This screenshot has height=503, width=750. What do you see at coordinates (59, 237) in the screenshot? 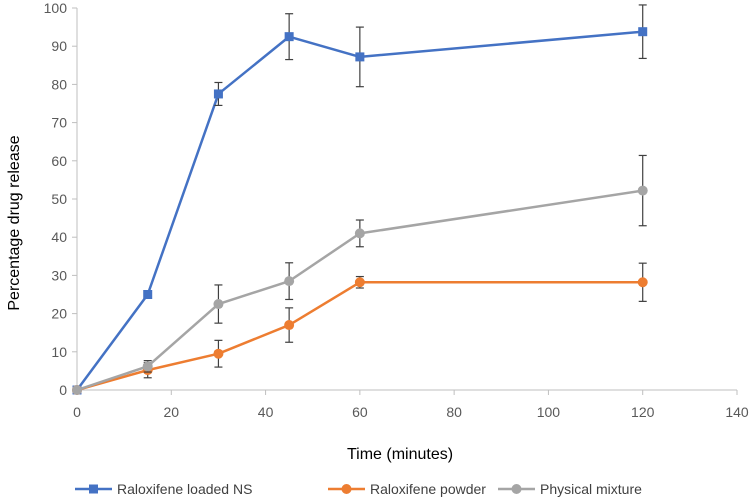
I see `y-tick-label: 40` at bounding box center [59, 237].